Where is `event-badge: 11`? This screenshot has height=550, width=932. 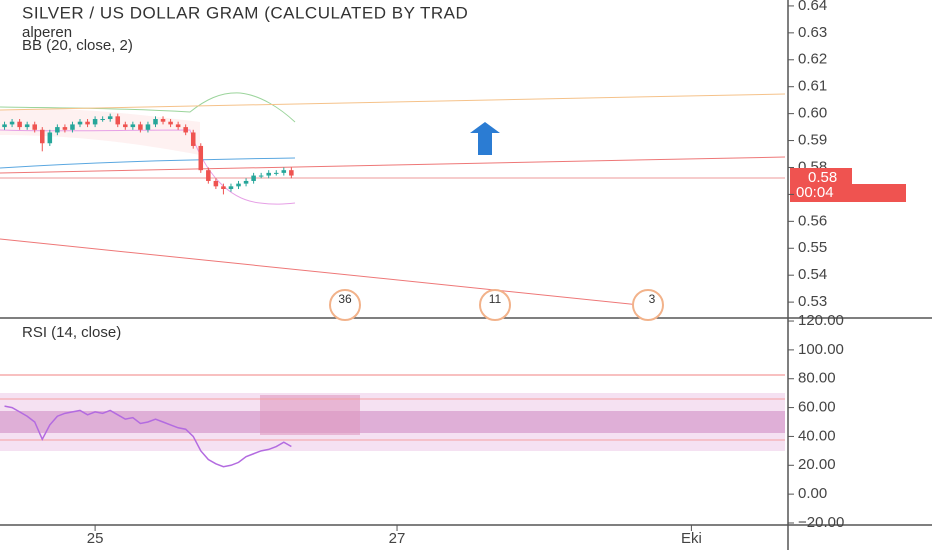 event-badge: 11 is located at coordinates (495, 305).